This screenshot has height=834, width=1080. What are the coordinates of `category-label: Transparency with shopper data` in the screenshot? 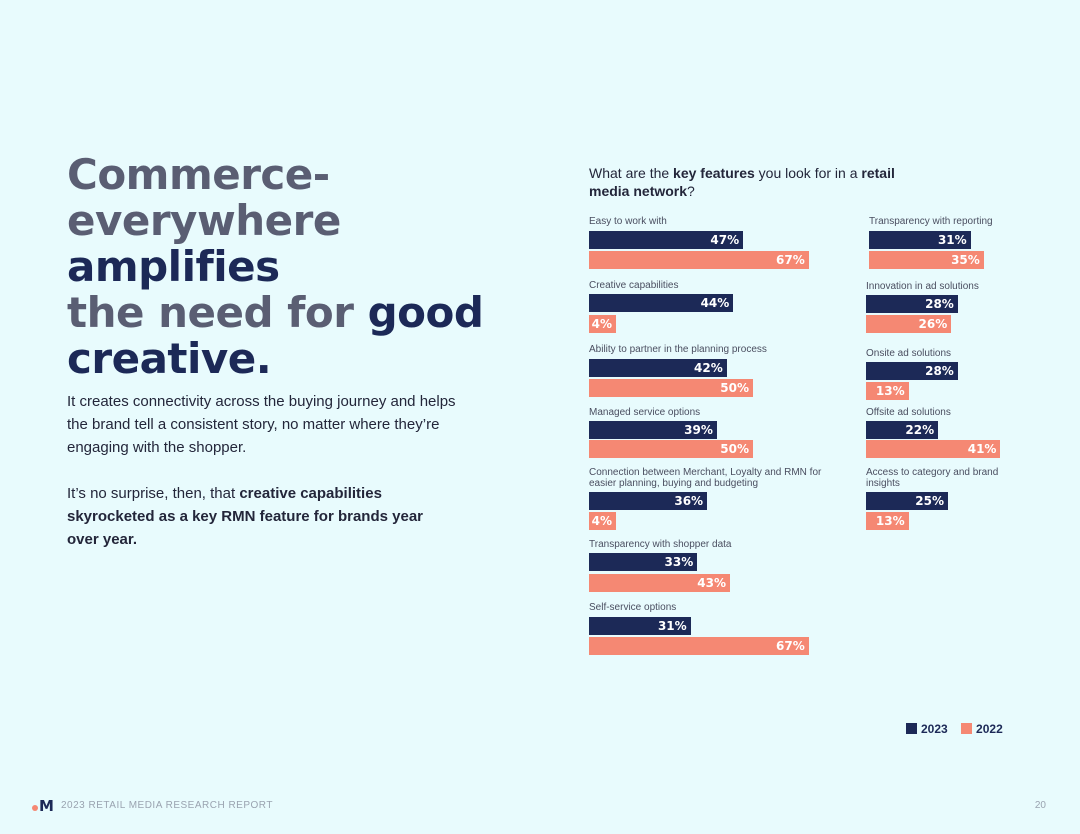 It's located at (660, 544).